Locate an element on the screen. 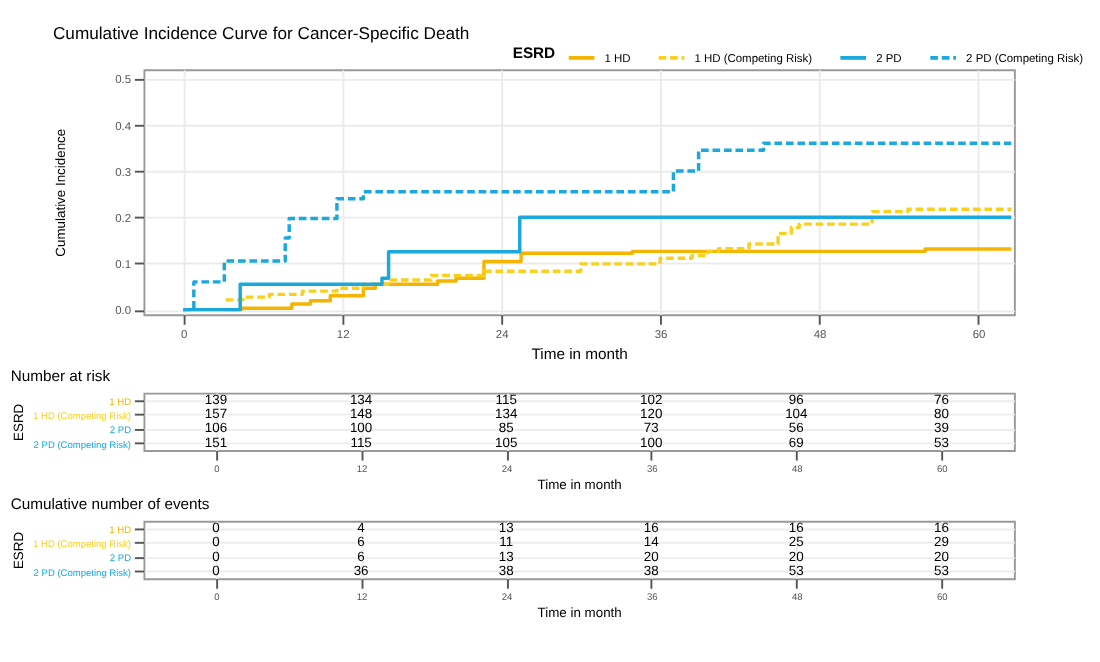 This screenshot has width=1100, height=662. x-axis-title: Time in month is located at coordinates (579, 354).